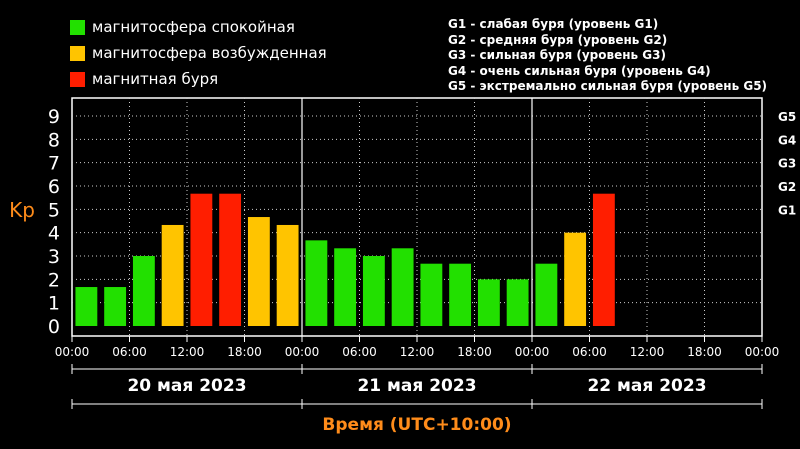  I want to click on day-label: 20 мая 2023, so click(186, 386).